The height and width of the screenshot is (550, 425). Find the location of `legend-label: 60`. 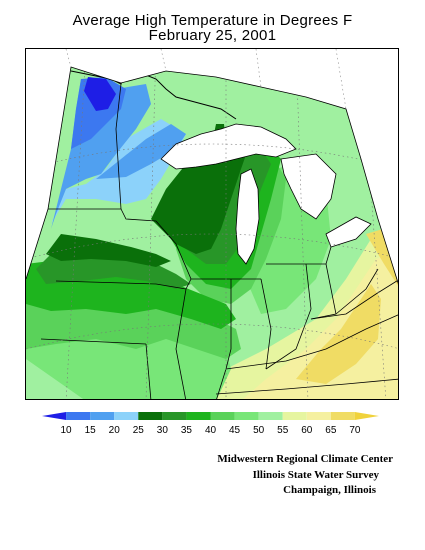

legend-label: 60 is located at coordinates (307, 430).